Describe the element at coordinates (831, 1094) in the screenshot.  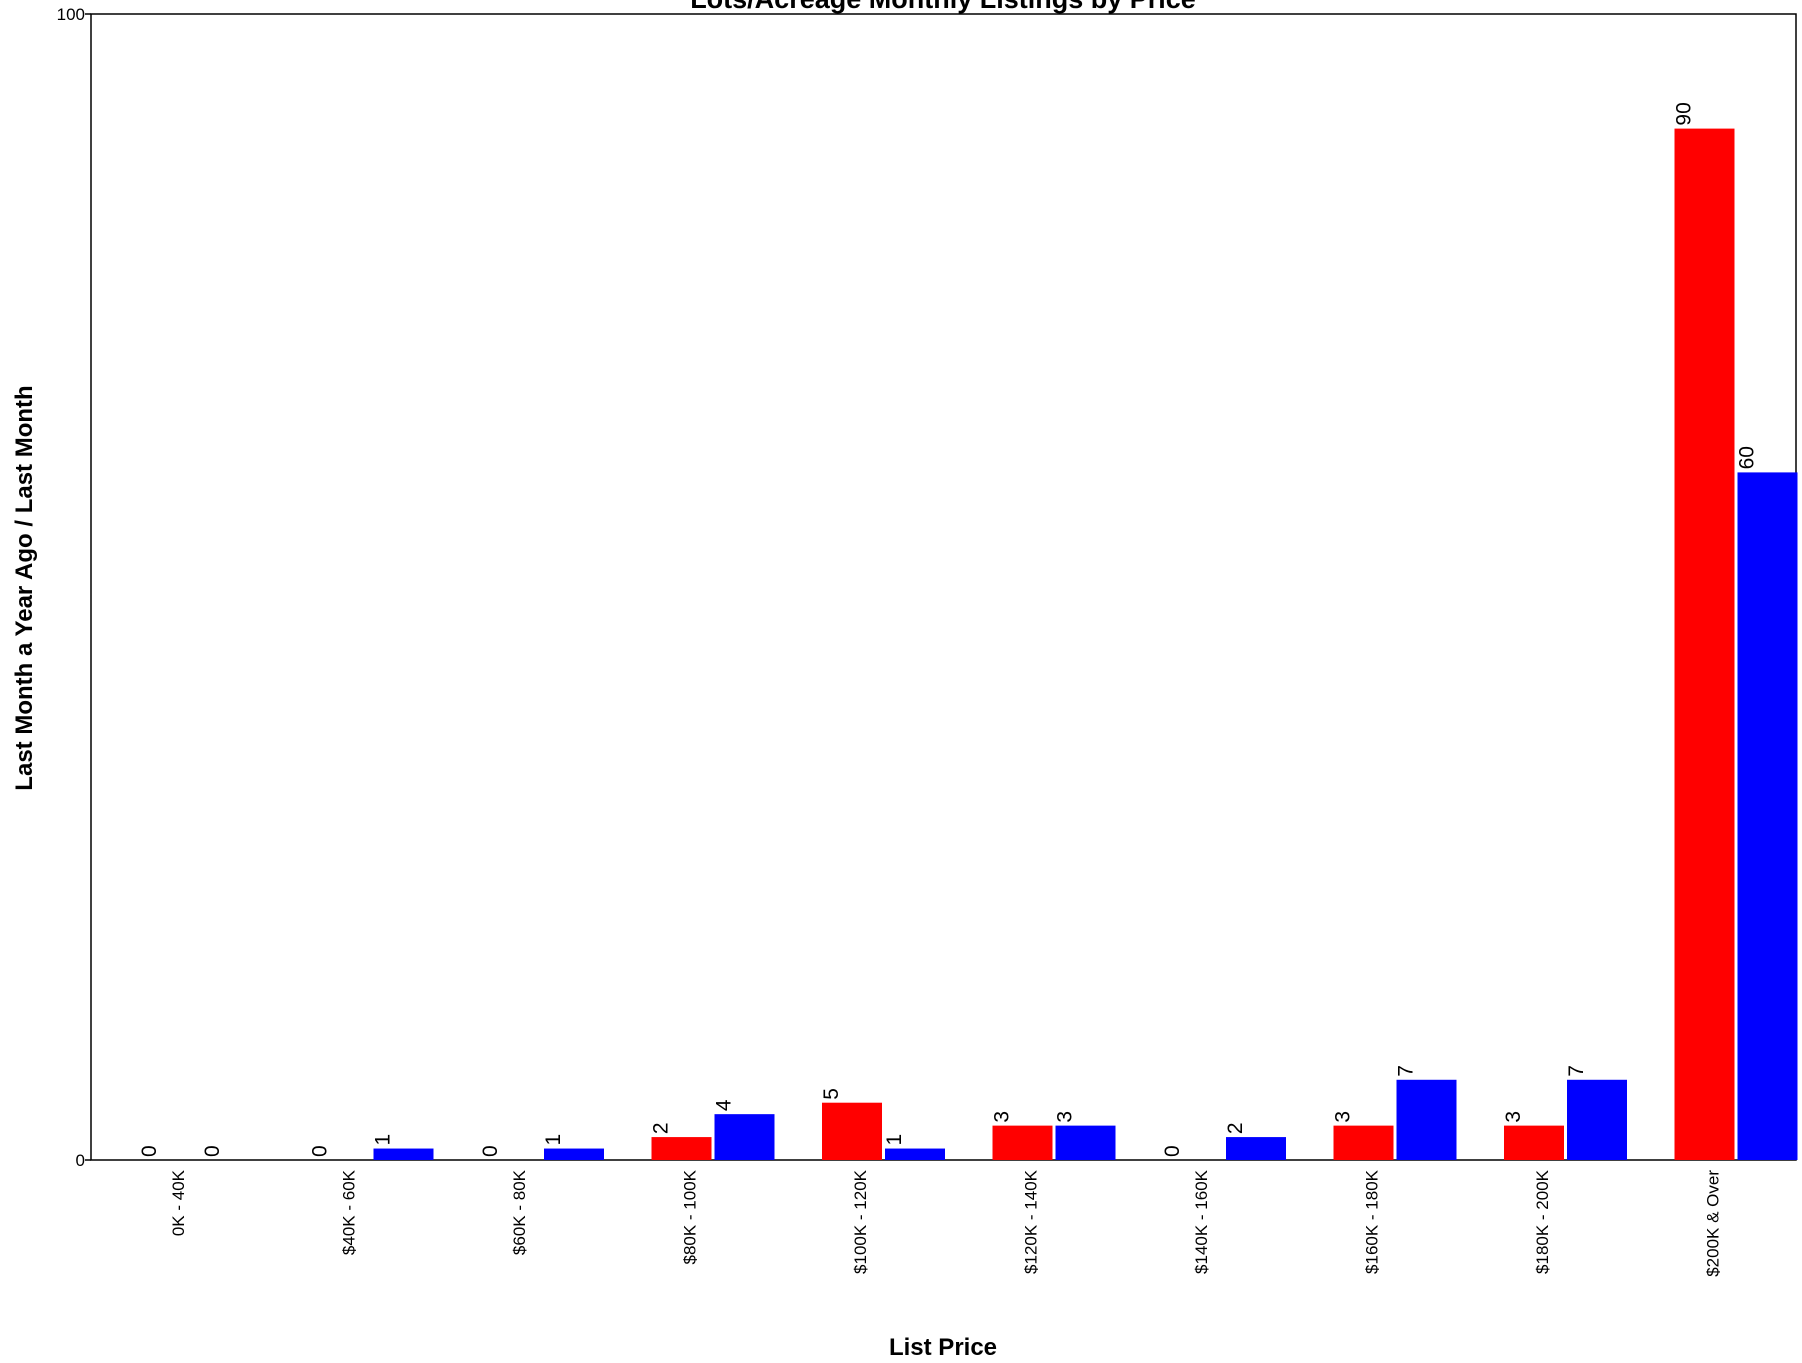
I see `bar-value-label: 5` at that location.